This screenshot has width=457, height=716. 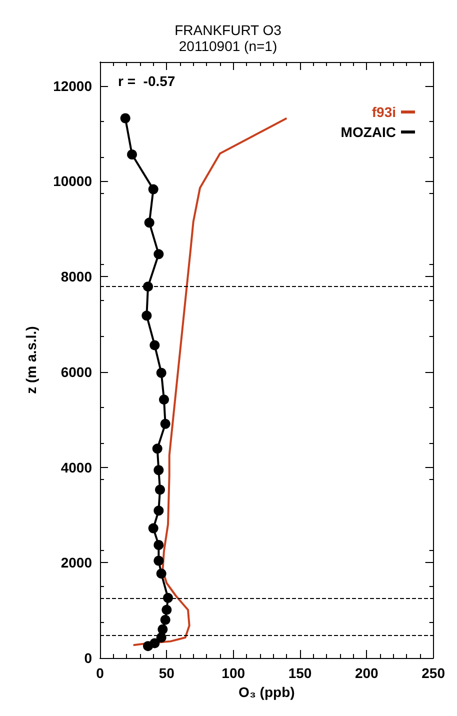 I want to click on x-tick-label: 100, so click(x=234, y=673).